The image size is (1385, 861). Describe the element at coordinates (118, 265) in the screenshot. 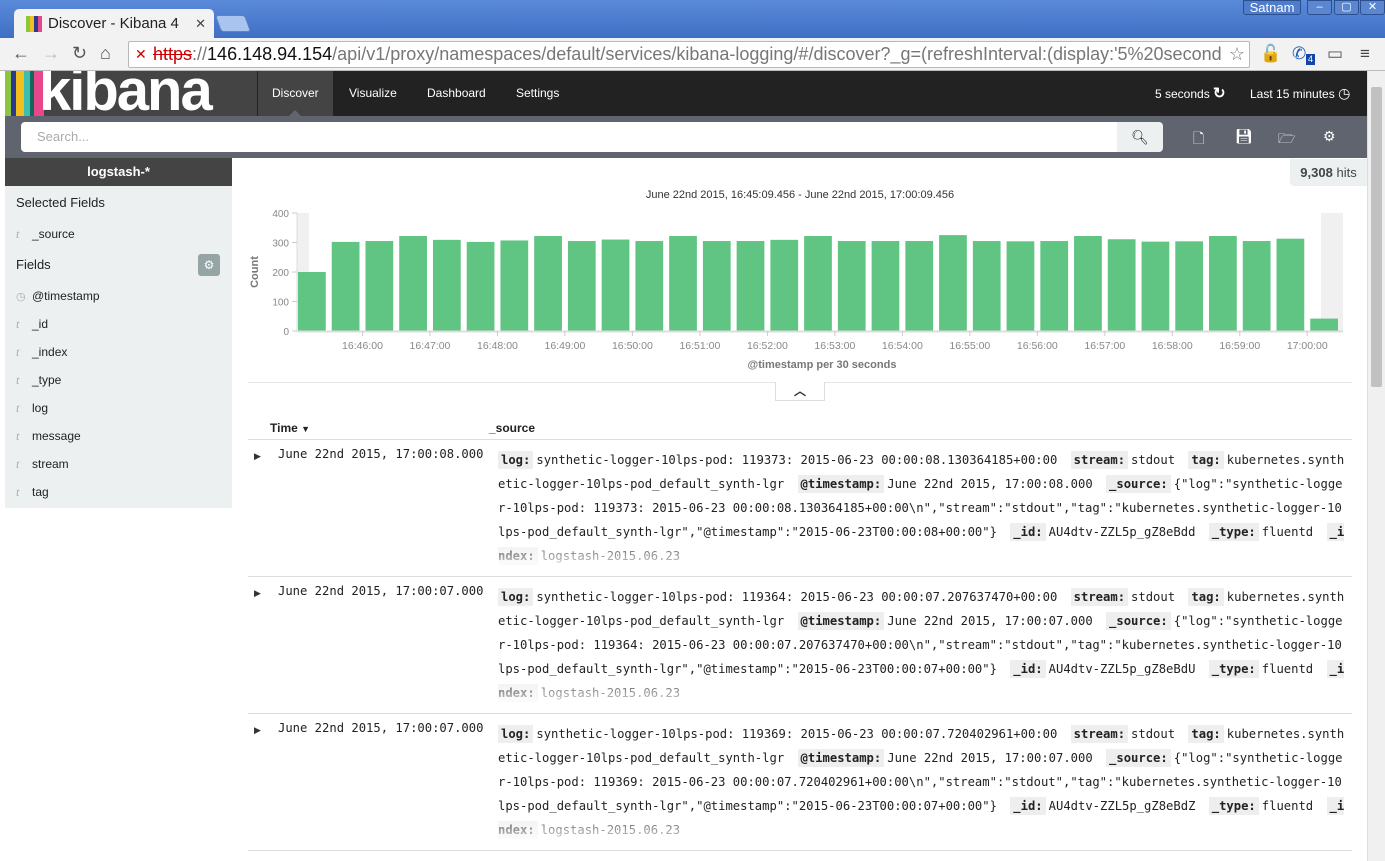

I see `fields-heading: Fields ⚙` at that location.